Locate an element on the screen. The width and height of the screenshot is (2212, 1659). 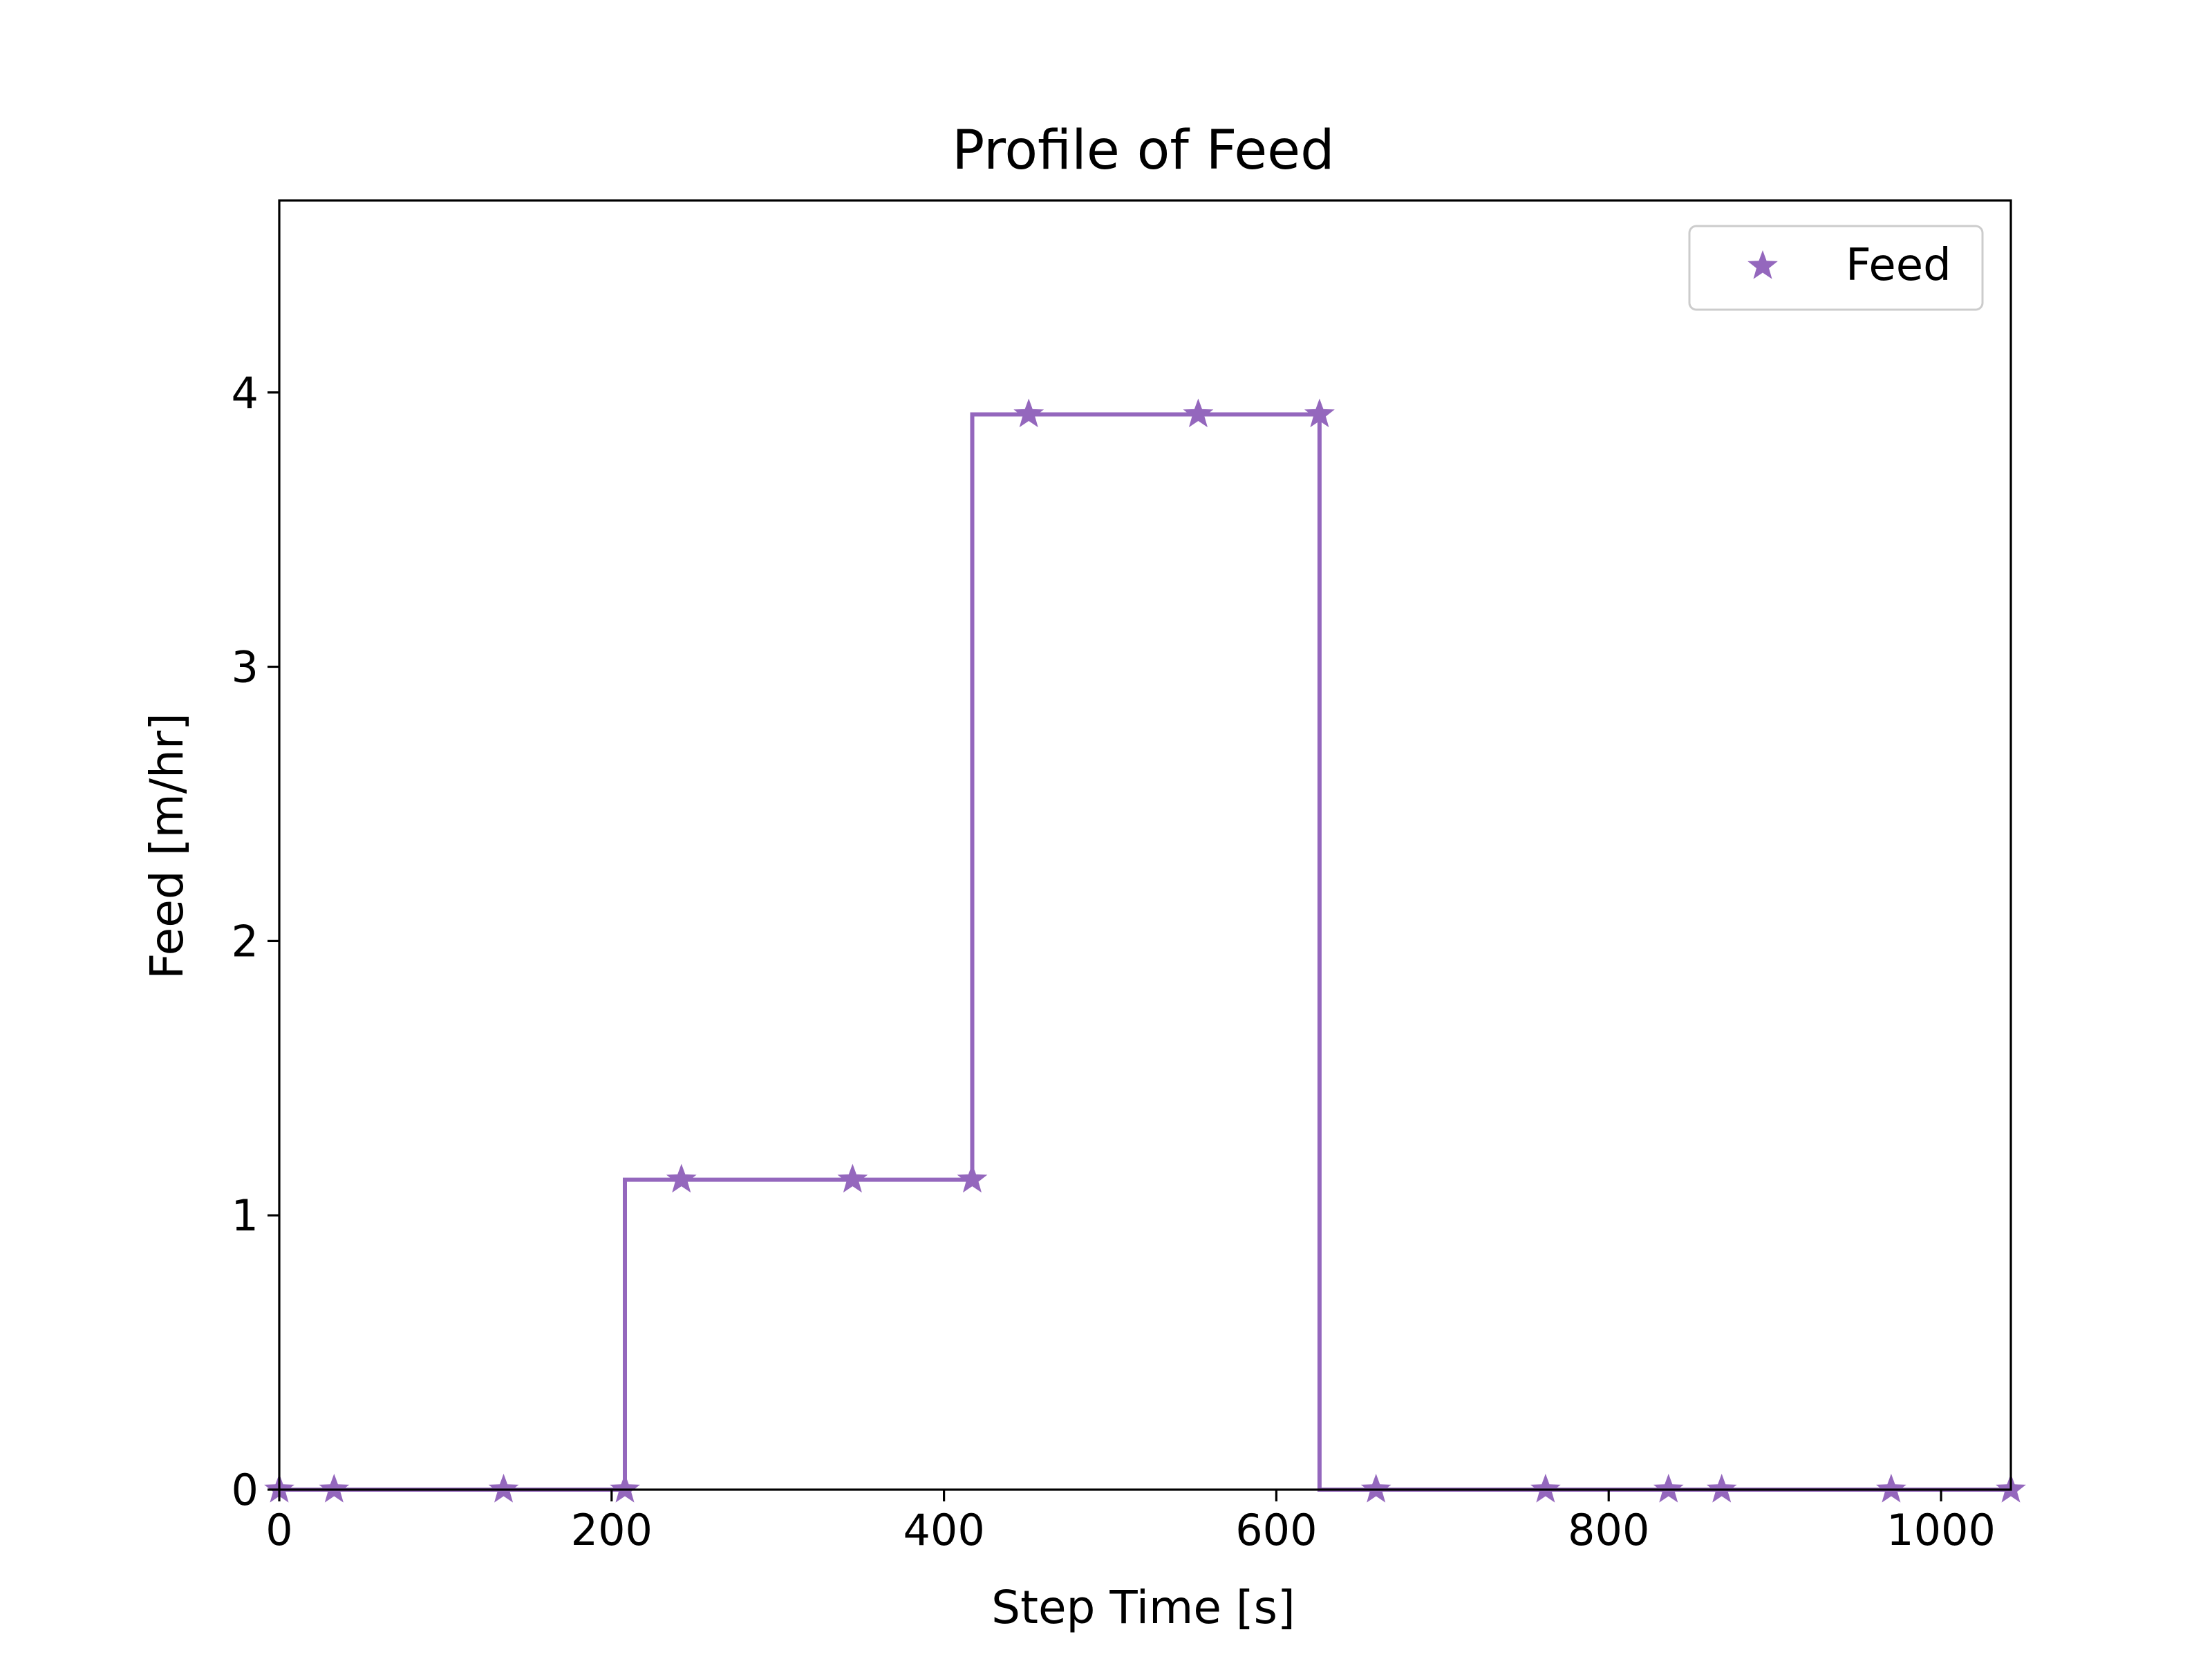
y-tick-label: 0 is located at coordinates (246, 1490).